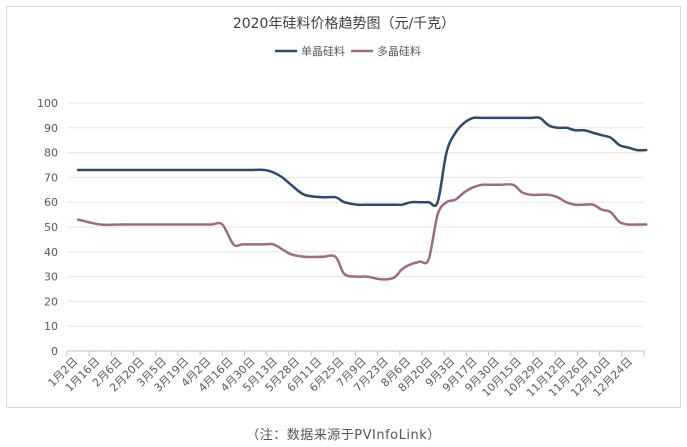  What do you see at coordinates (343, 435) in the screenshot?
I see `data-source-note: （注：数据来源于PVInfoLink）` at bounding box center [343, 435].